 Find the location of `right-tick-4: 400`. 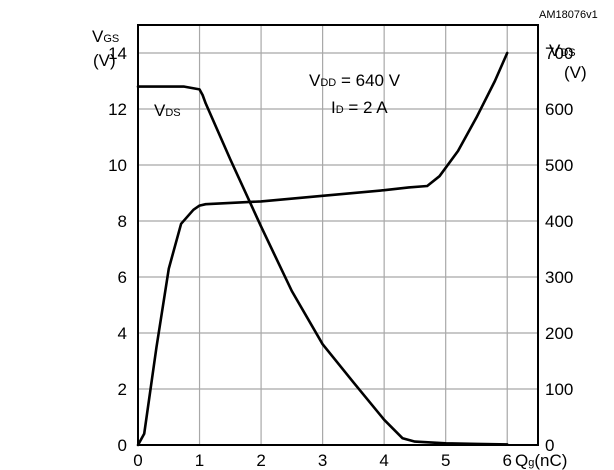

right-tick-4: 400 is located at coordinates (559, 221).